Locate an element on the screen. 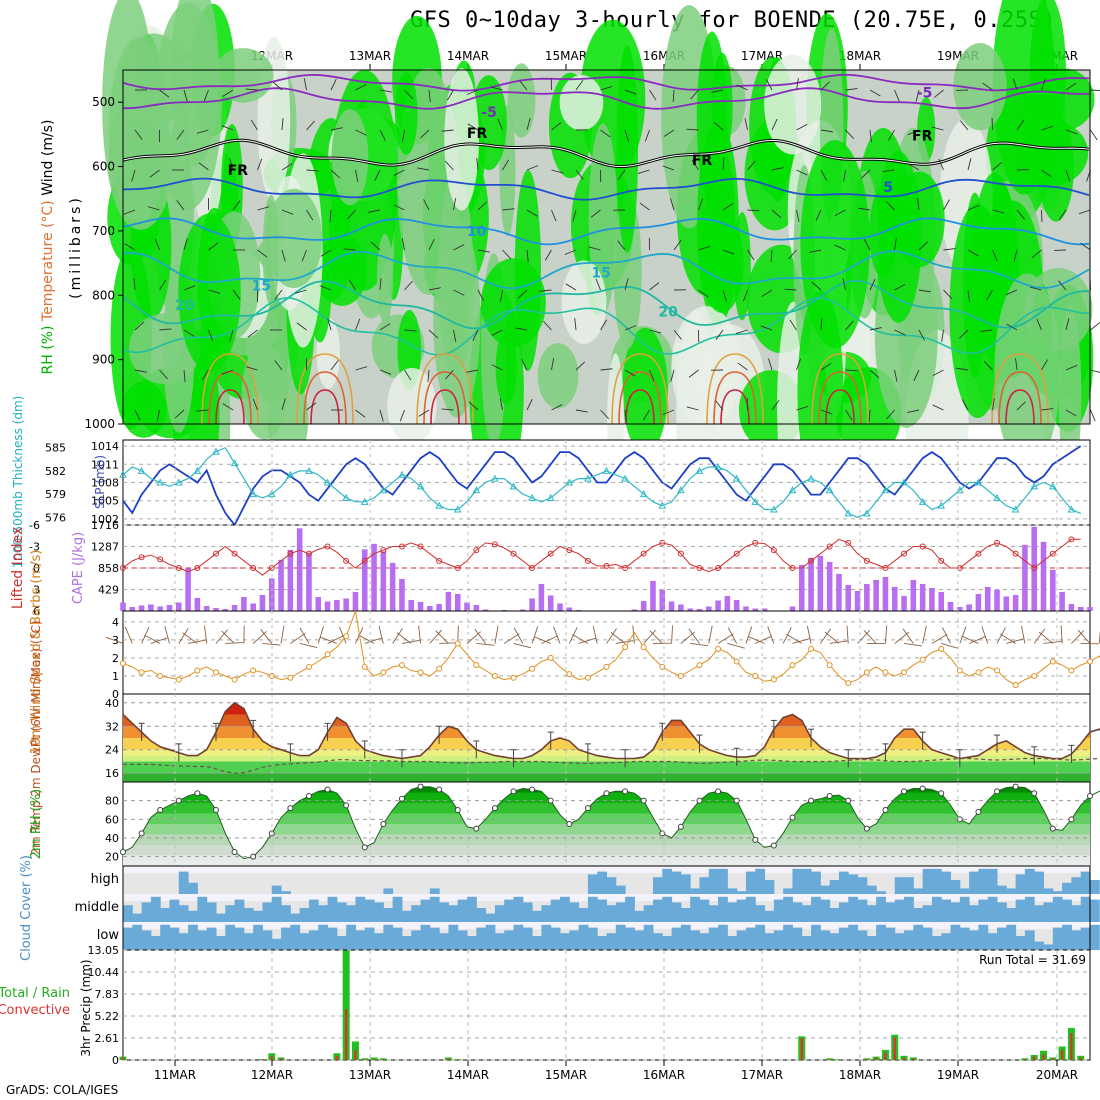  temp-band is located at coordinates (606, 767).